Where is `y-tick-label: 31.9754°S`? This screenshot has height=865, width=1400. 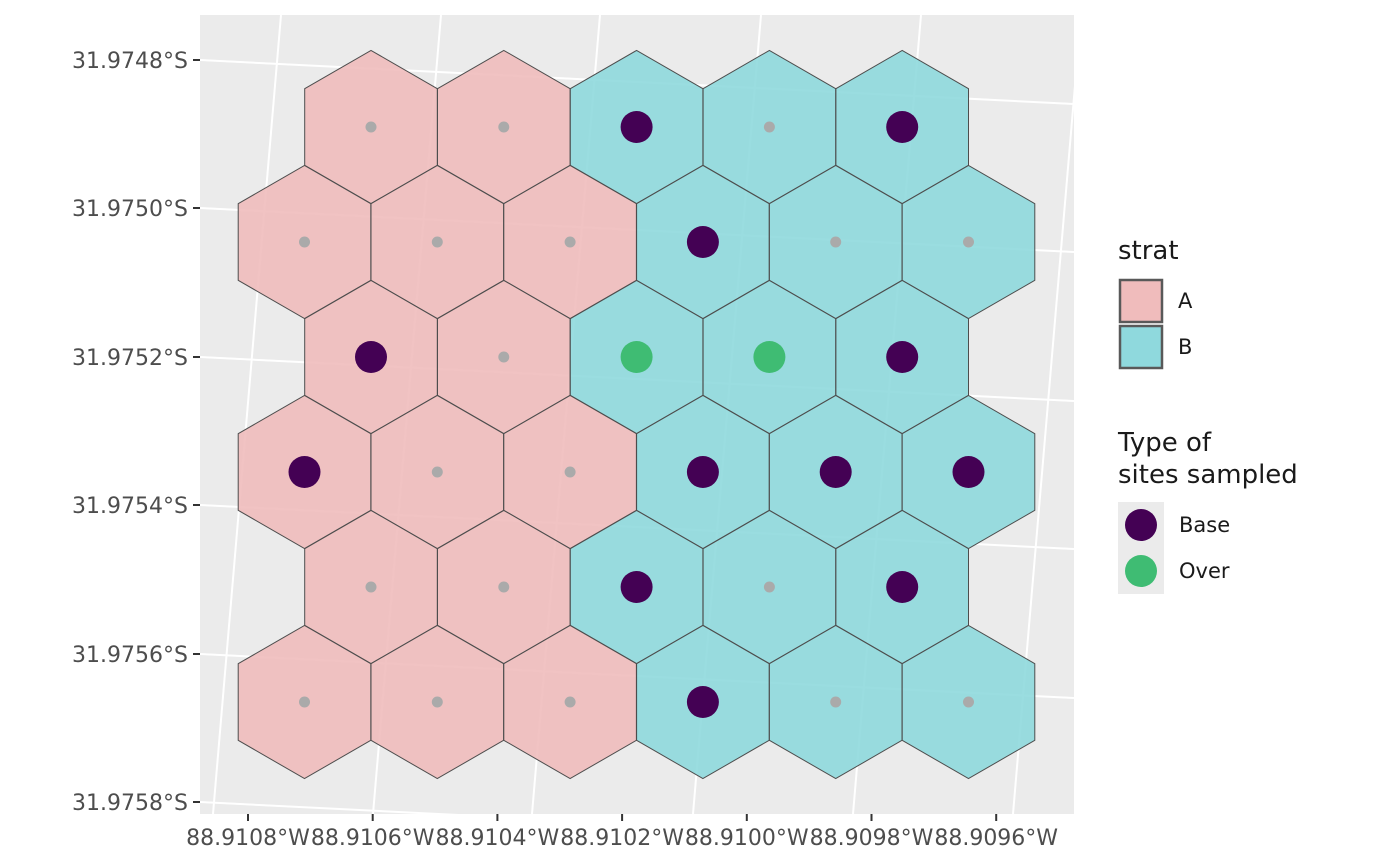
y-tick-label: 31.9754°S is located at coordinates (130, 506).